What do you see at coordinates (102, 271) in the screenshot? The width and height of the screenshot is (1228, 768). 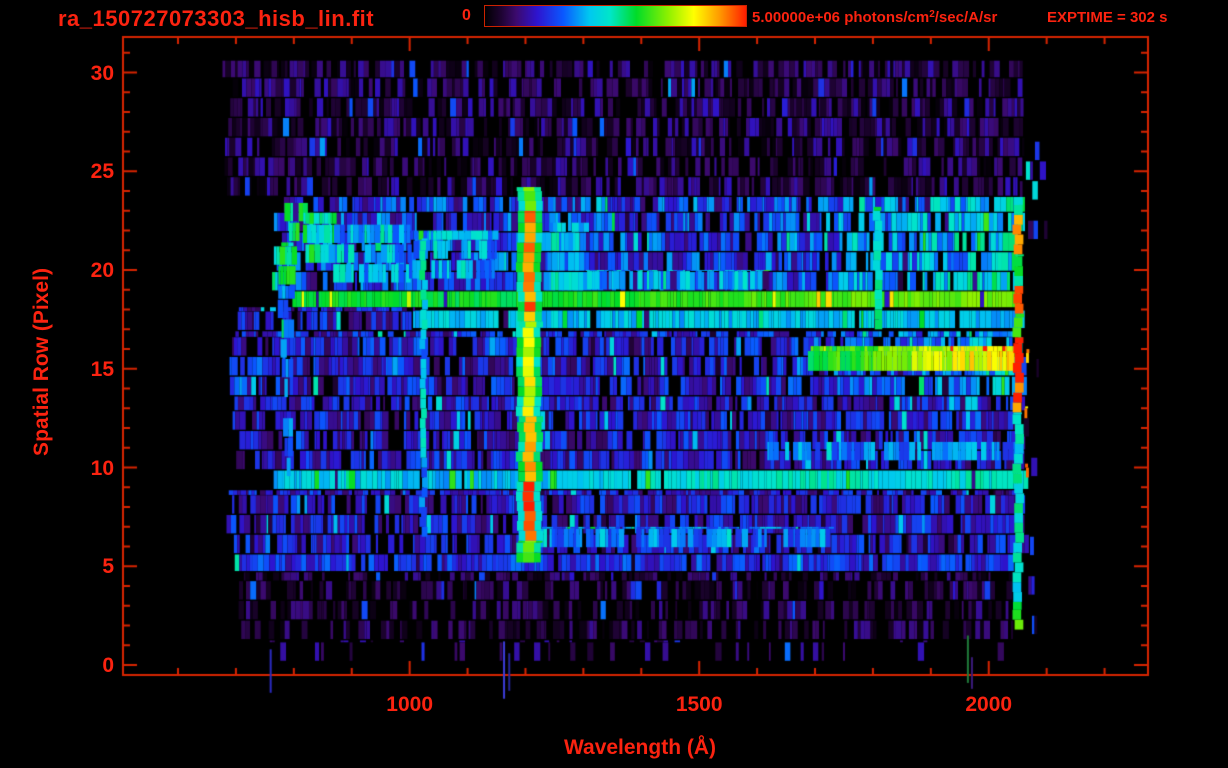 I see `y-tick-label: 20` at bounding box center [102, 271].